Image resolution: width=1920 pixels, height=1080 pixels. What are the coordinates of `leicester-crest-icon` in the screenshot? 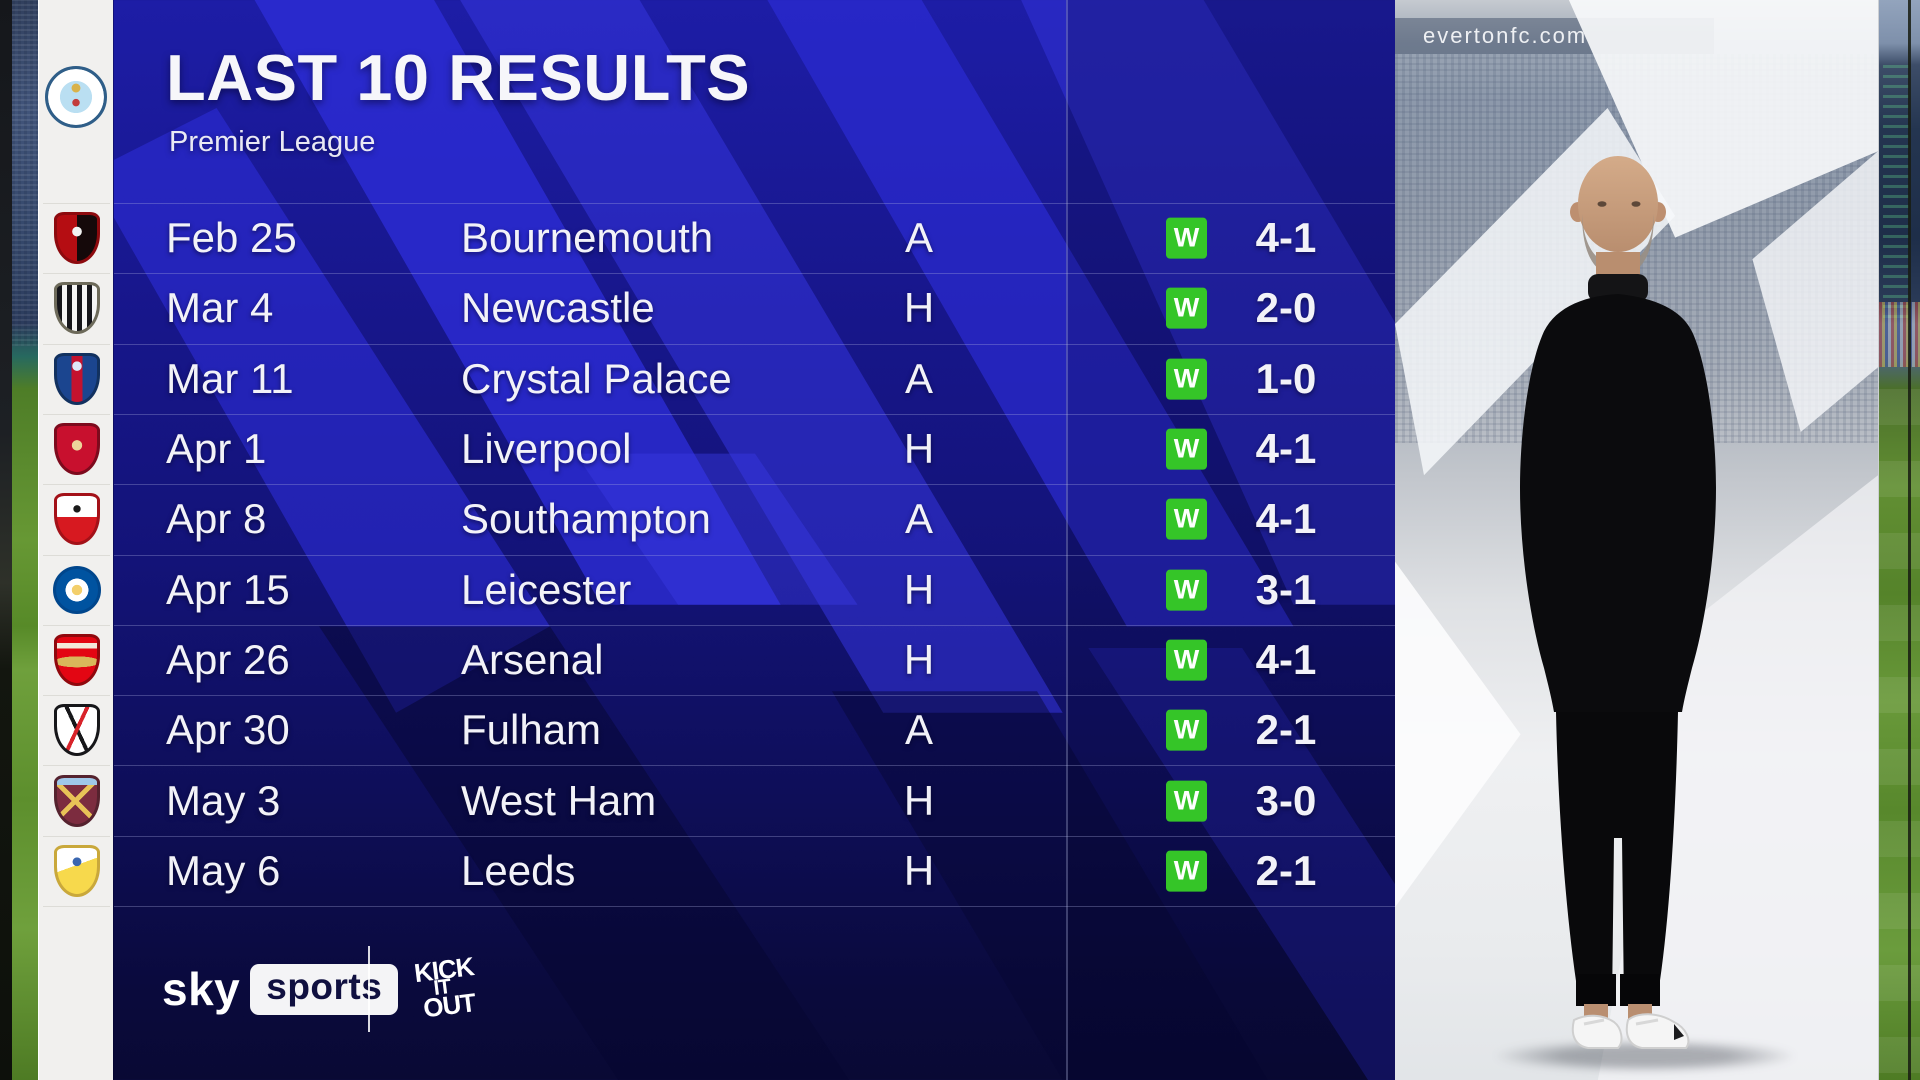 It's located at (76, 589).